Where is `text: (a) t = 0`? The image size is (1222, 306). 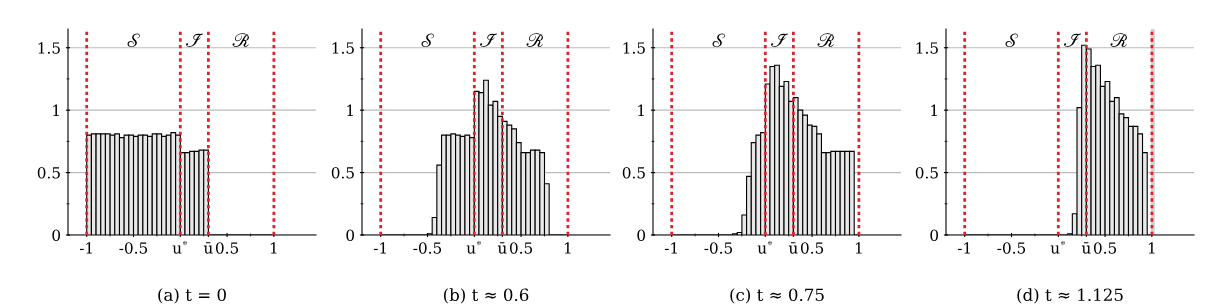 text: (a) t = 0 is located at coordinates (192, 296).